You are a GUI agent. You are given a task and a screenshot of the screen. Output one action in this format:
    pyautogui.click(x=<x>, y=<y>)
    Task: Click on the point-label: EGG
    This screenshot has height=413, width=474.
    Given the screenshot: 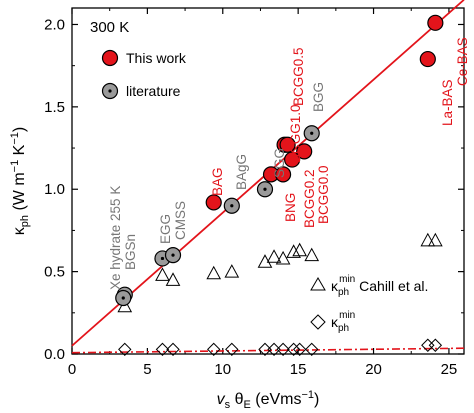 What is the action you would take?
    pyautogui.click(x=165, y=229)
    